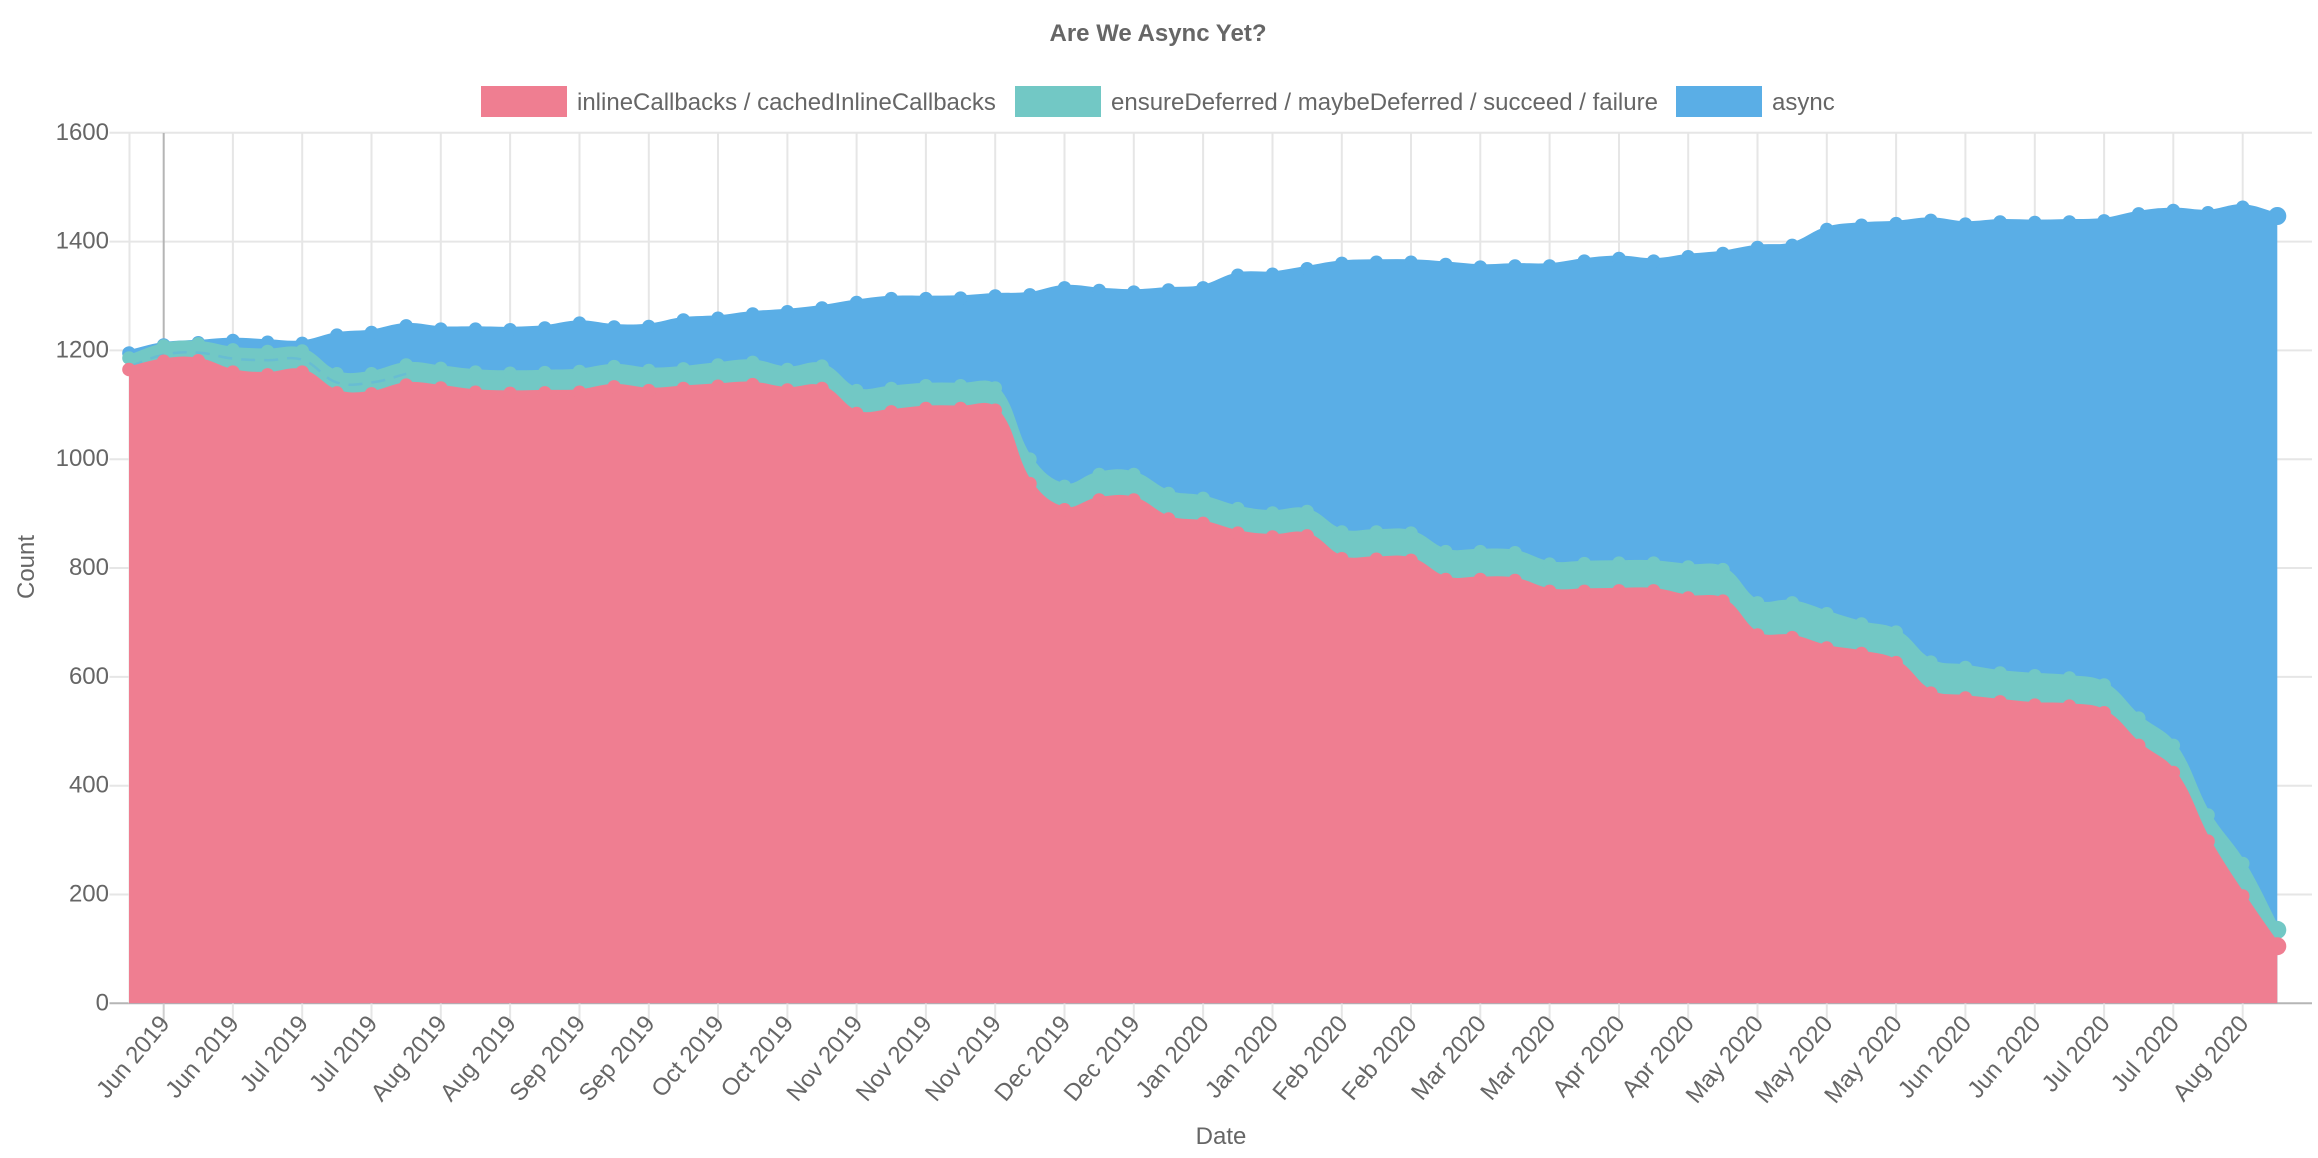 The height and width of the screenshot is (1158, 2318). Describe the element at coordinates (89, 894) in the screenshot. I see `svg-text: 200` at that location.